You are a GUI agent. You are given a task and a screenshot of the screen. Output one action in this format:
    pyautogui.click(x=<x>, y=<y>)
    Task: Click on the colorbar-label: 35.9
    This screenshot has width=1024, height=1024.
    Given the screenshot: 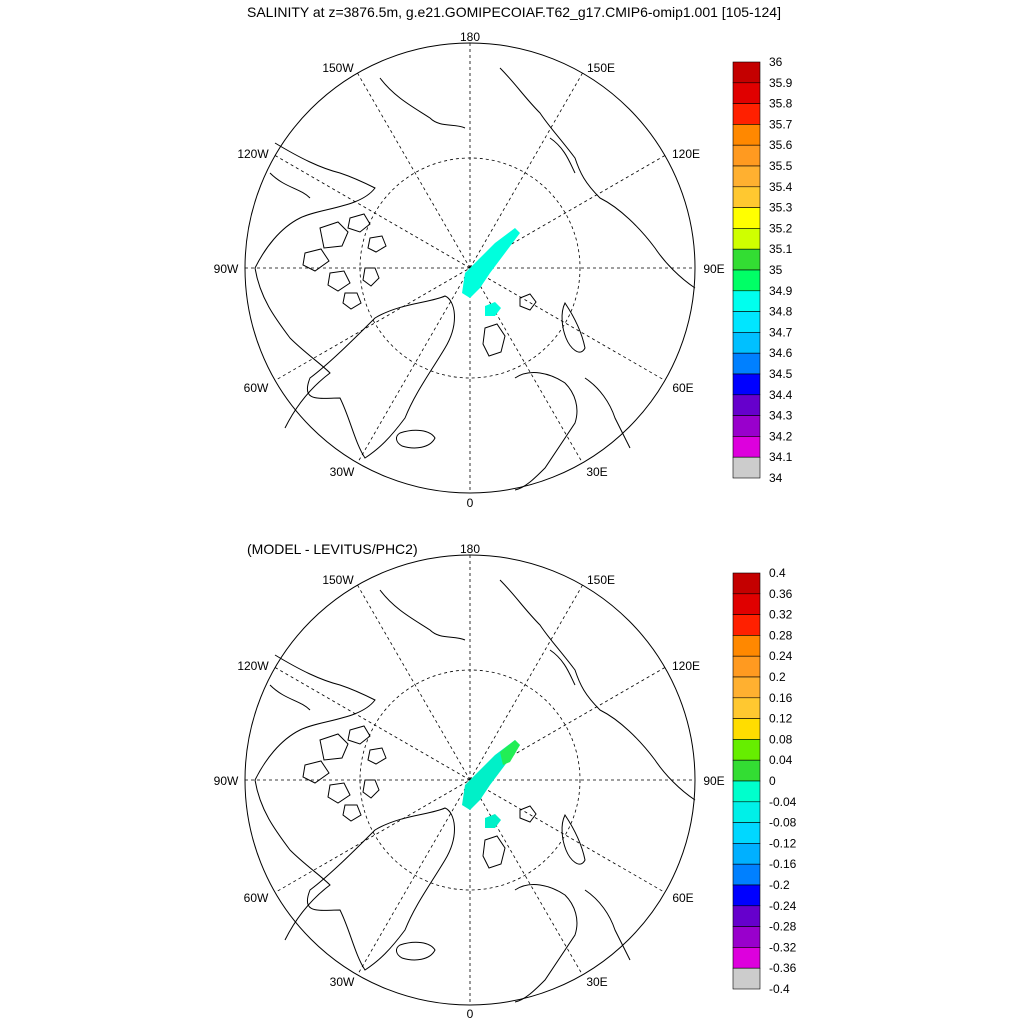 What is the action you would take?
    pyautogui.click(x=781, y=83)
    